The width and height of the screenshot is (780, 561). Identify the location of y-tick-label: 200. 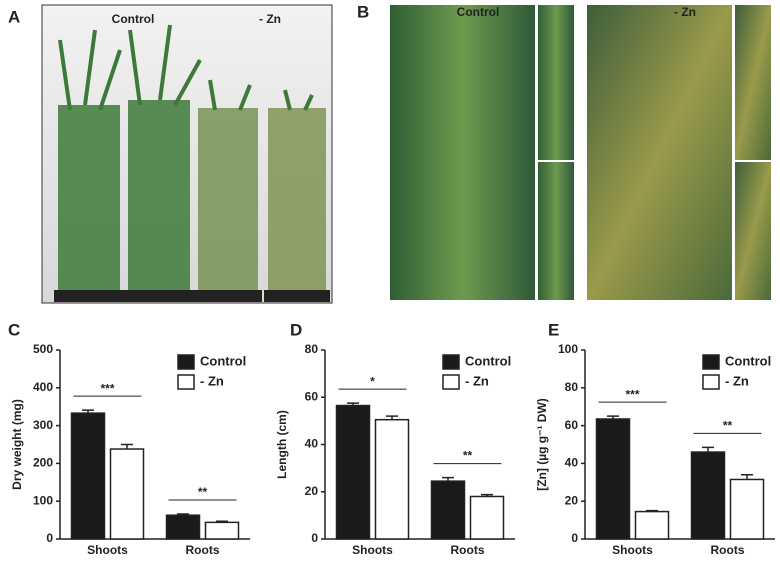
(43, 463).